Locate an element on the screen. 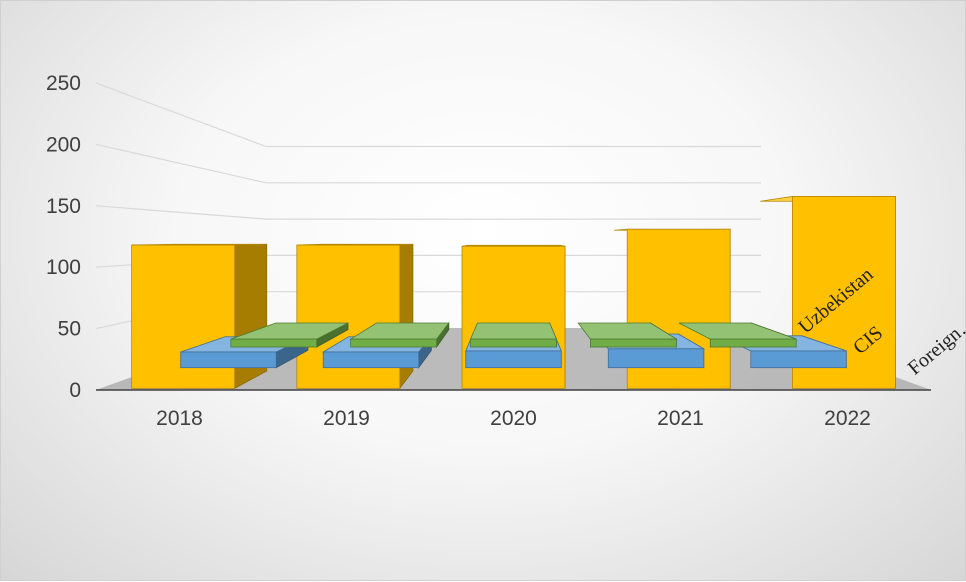 The width and height of the screenshot is (966, 582). y-tick-label: 50 is located at coordinates (69, 329).